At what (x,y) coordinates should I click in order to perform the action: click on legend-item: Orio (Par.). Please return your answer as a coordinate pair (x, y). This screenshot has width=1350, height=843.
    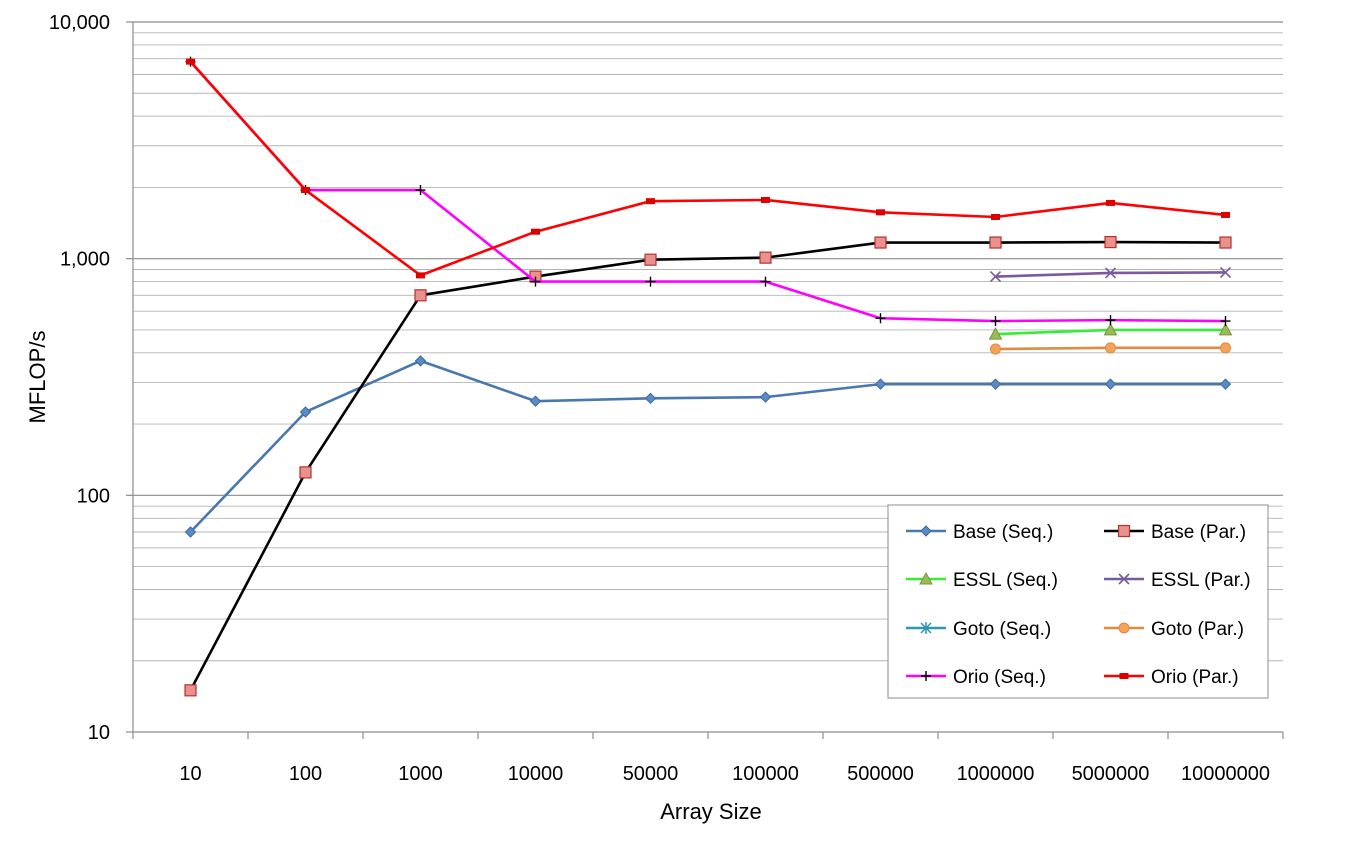
    Looking at the image, I should click on (1171, 677).